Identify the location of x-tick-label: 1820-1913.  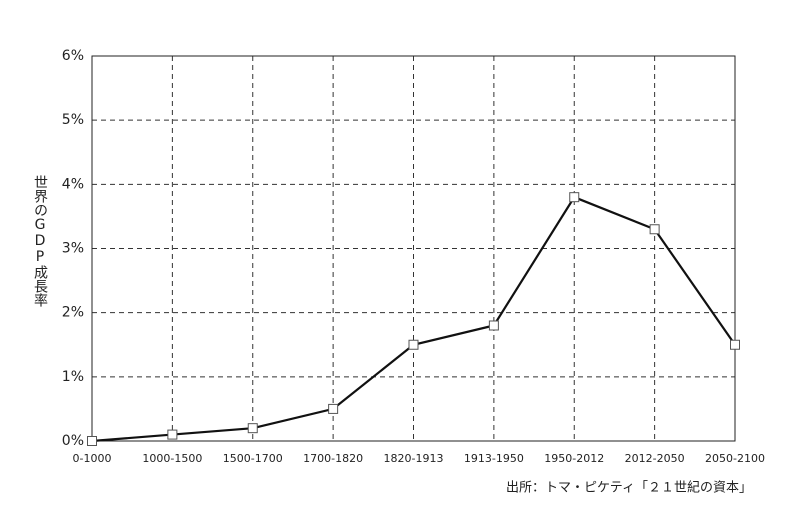
(414, 458).